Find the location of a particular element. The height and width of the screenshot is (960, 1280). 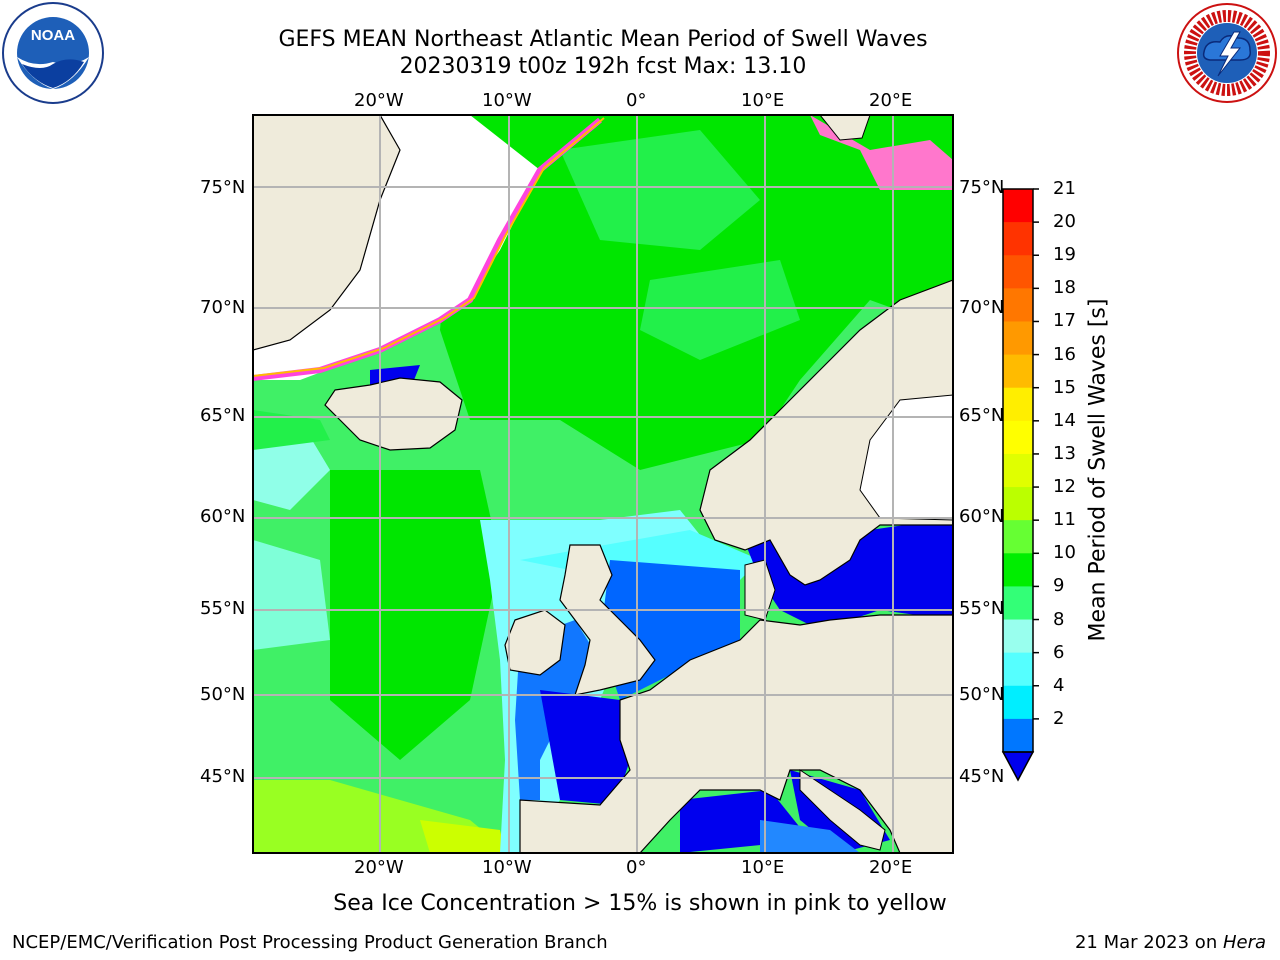

lon-label-bottom-0: 0° is located at coordinates (636, 867).